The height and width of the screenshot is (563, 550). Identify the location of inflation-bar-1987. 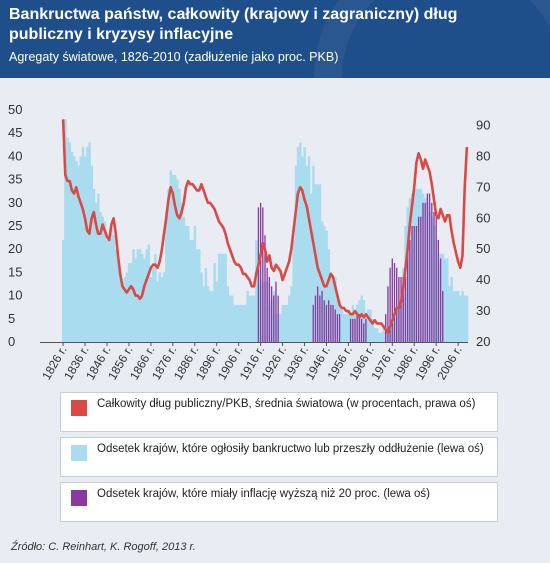
(416, 284).